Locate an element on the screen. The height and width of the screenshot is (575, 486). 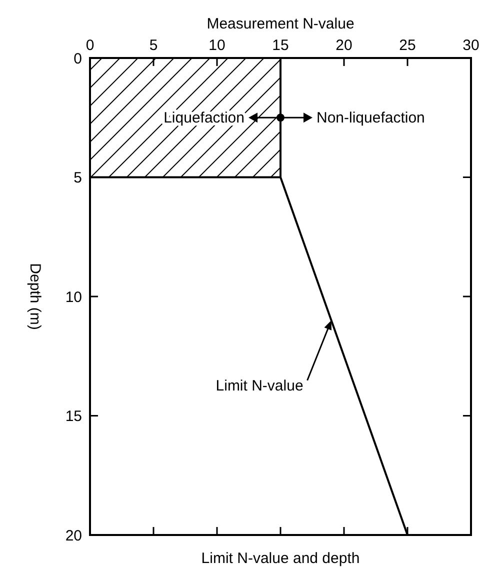
y-axis-title: Depth (m) is located at coordinates (35, 296).